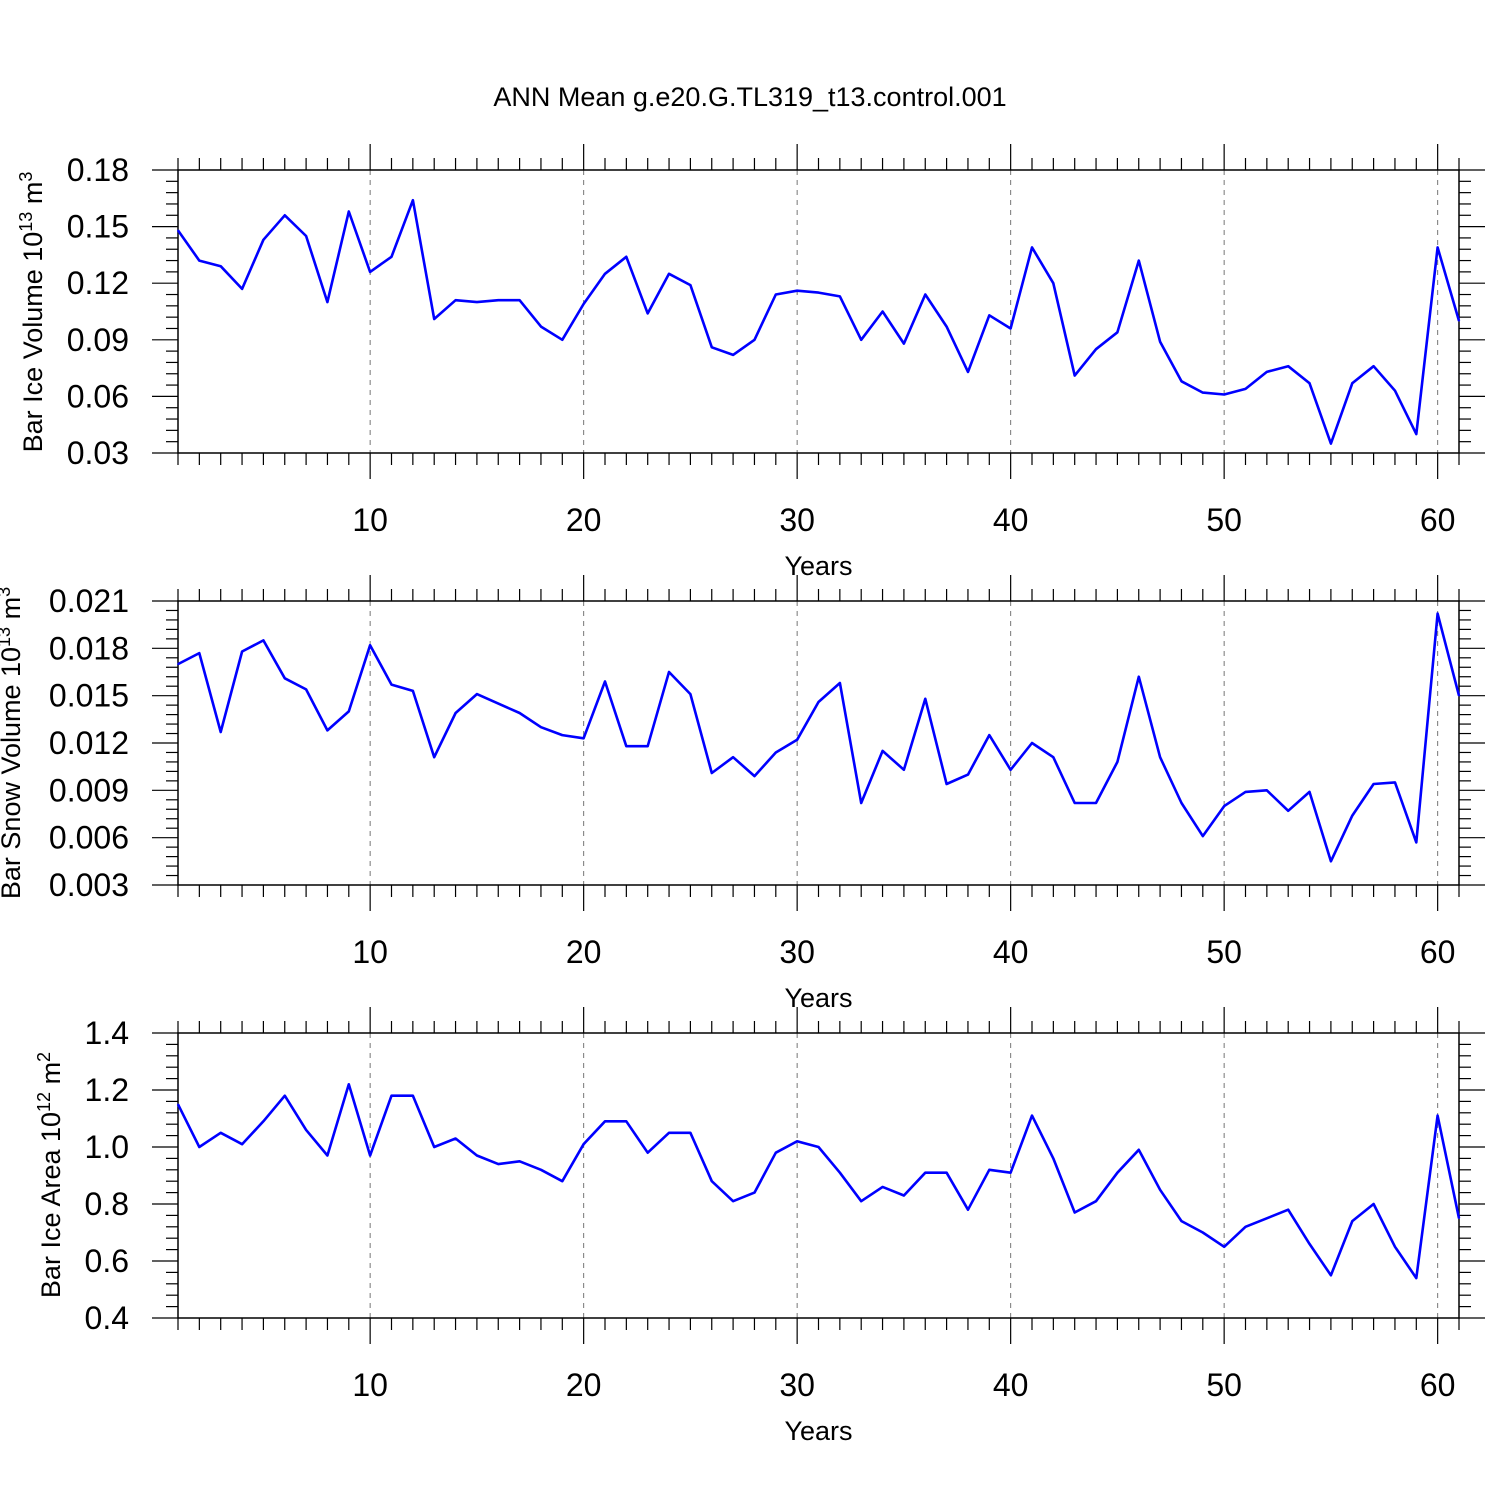  What do you see at coordinates (98, 283) in the screenshot?
I see `y-tick-label: 0.12` at bounding box center [98, 283].